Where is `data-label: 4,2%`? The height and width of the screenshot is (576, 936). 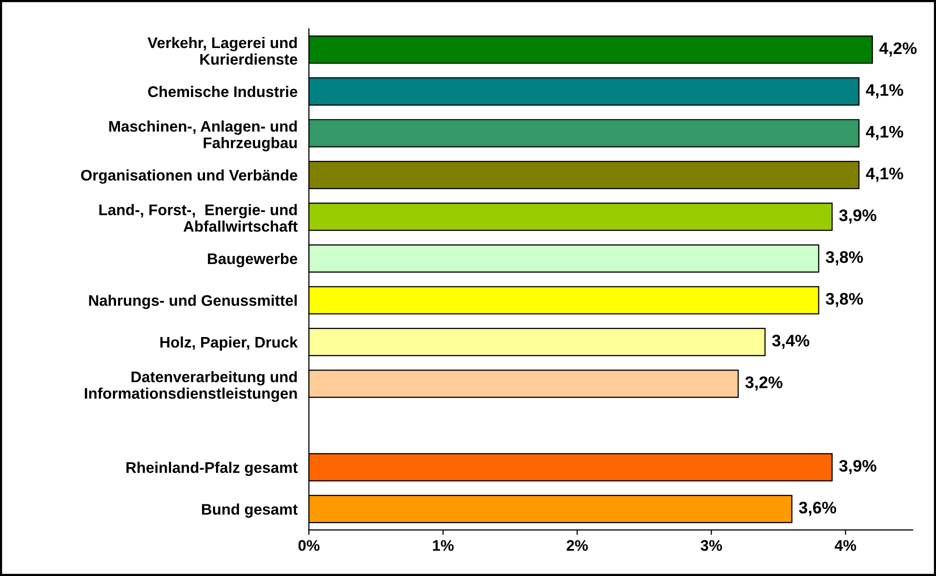
data-label: 4,2% is located at coordinates (898, 49).